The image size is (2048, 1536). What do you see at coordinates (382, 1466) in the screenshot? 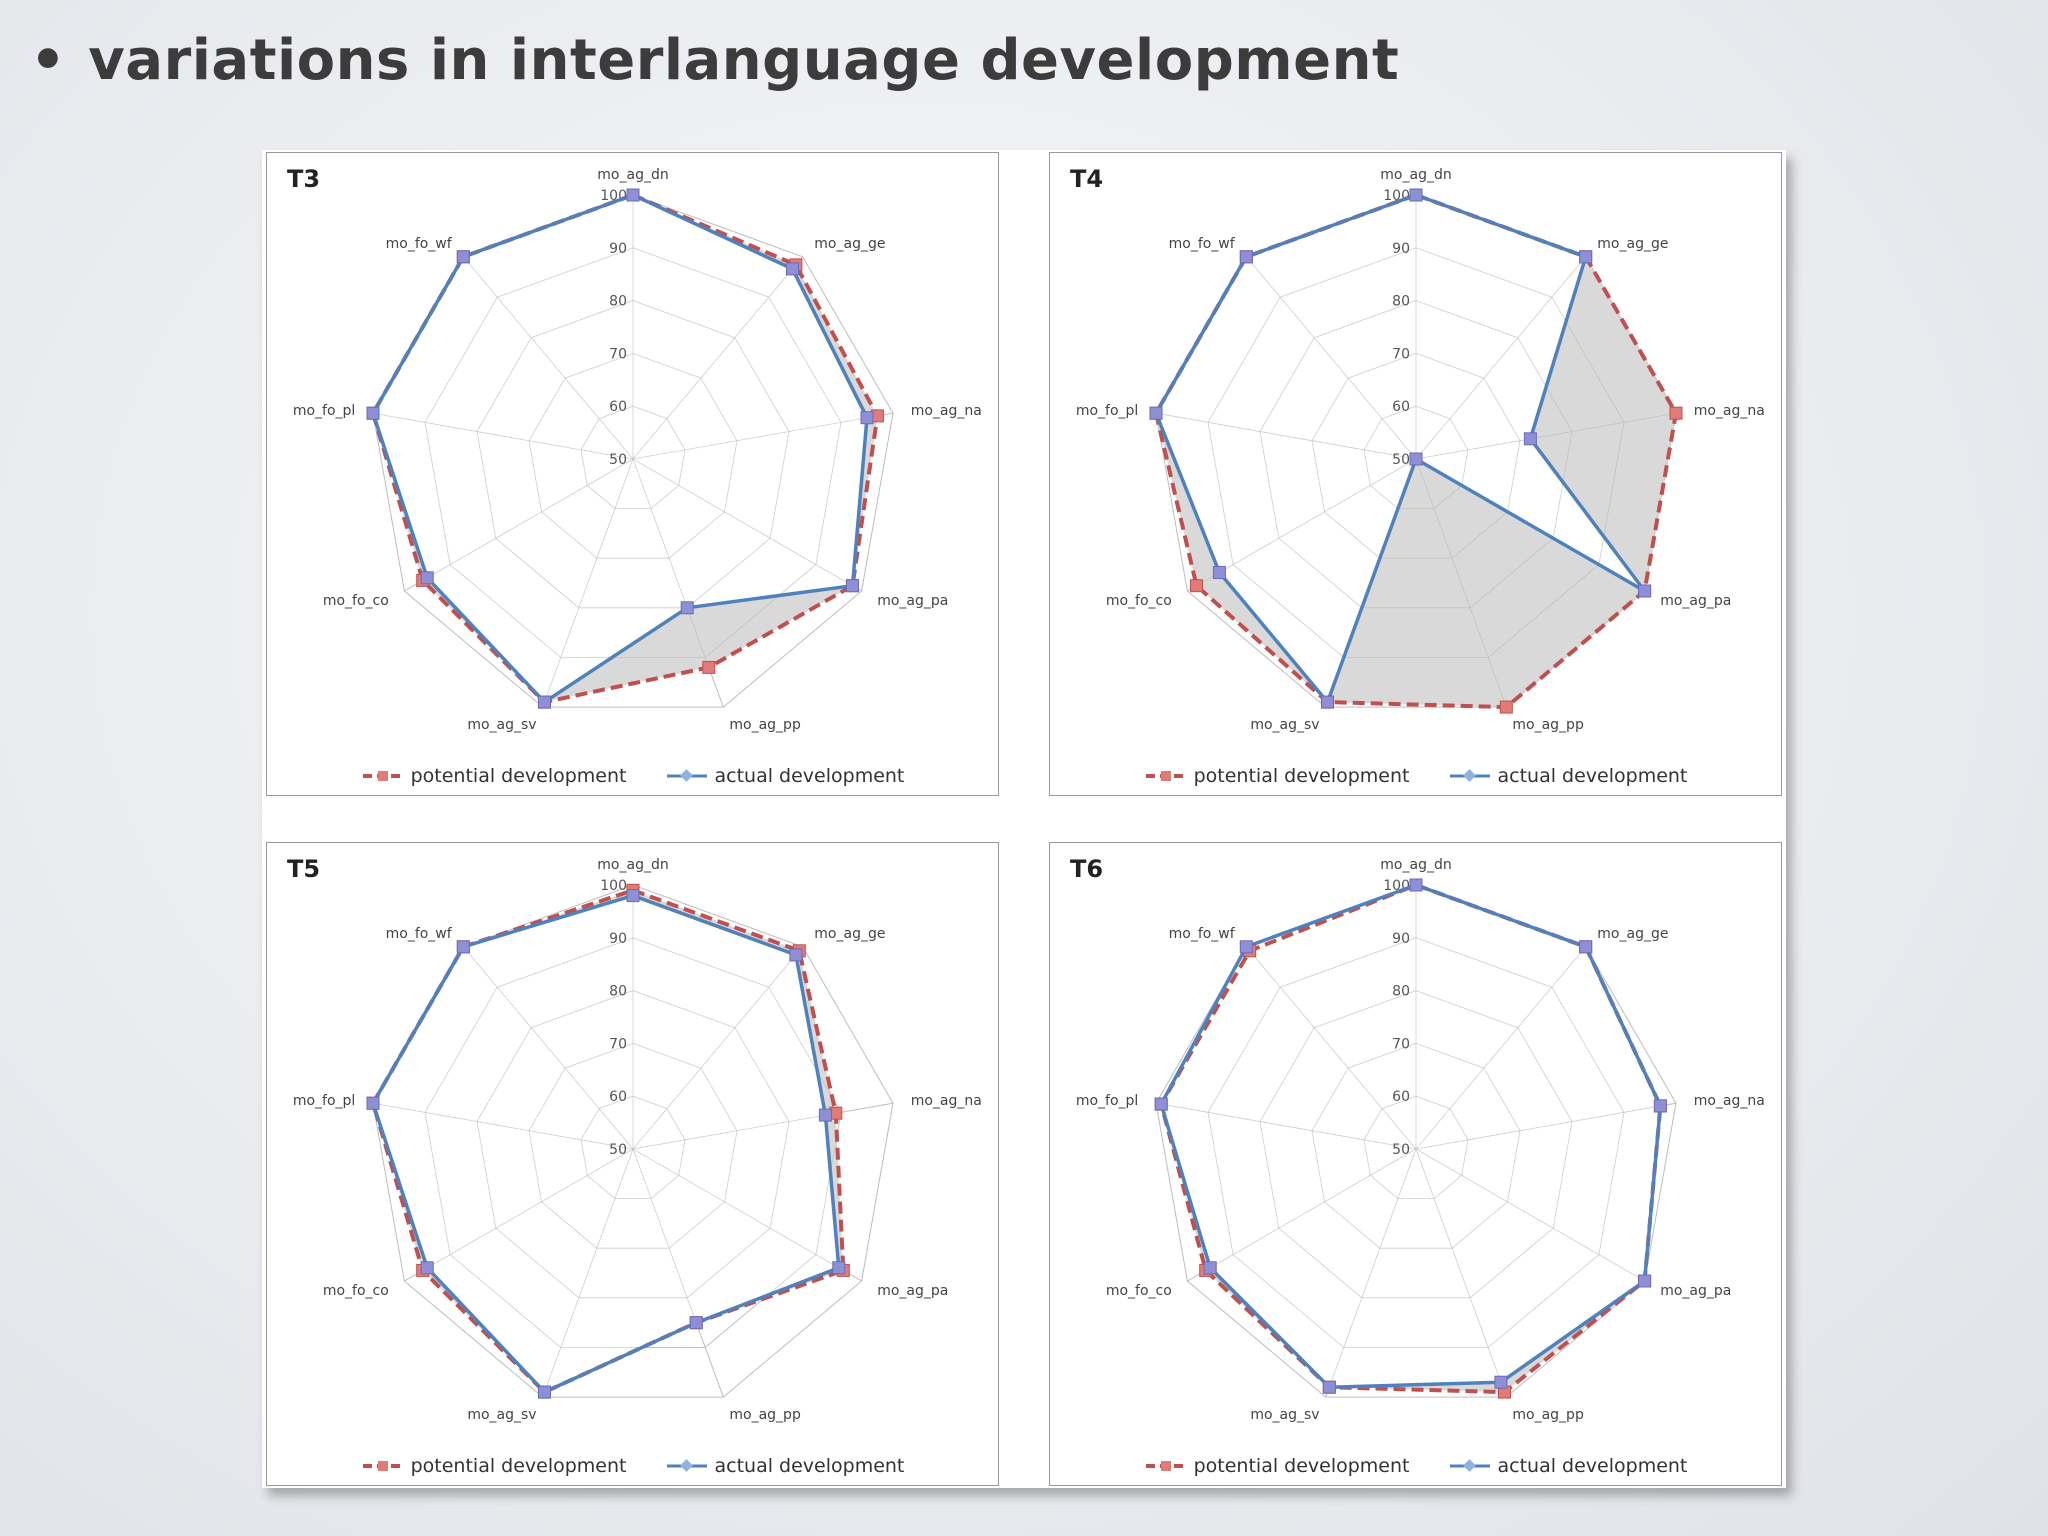
I see `legend-swatch-potential` at bounding box center [382, 1466].